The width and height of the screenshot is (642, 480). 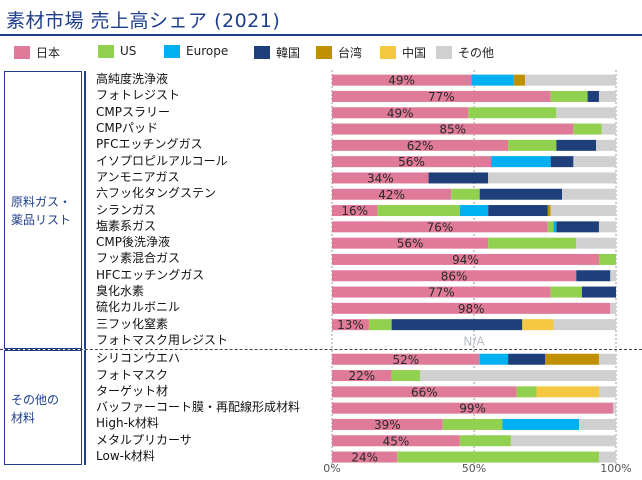 What do you see at coordinates (472, 409) in the screenshot?
I see `bar-value-label: 99%` at bounding box center [472, 409].